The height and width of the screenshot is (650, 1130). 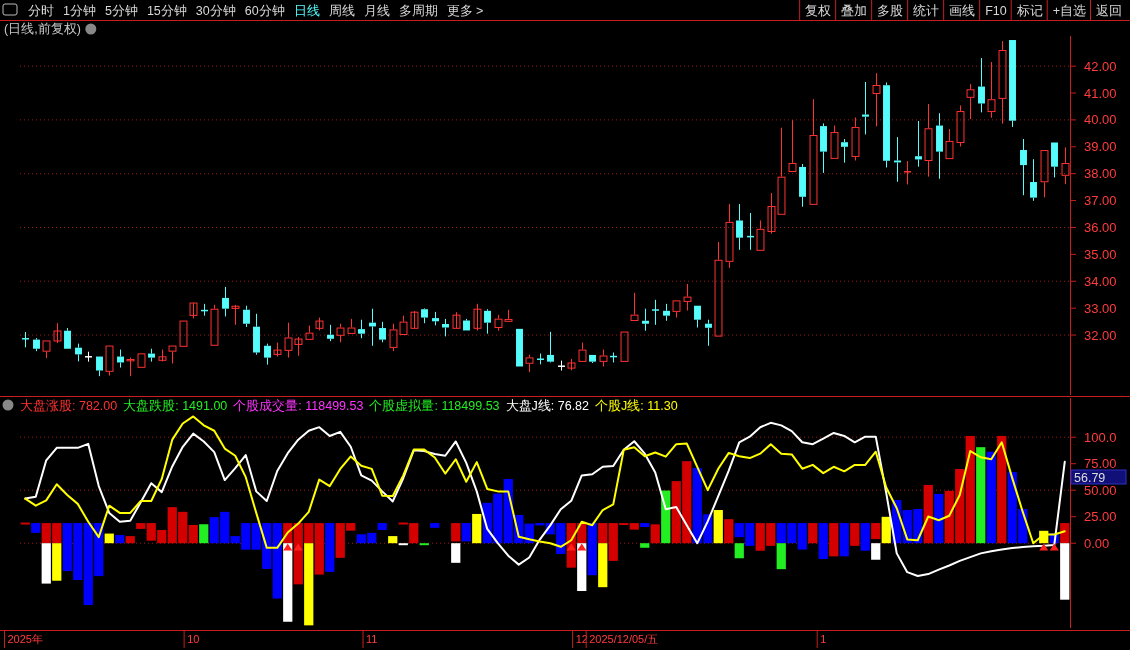 What do you see at coordinates (465, 10) in the screenshot?
I see `text: 更多 >` at bounding box center [465, 10].